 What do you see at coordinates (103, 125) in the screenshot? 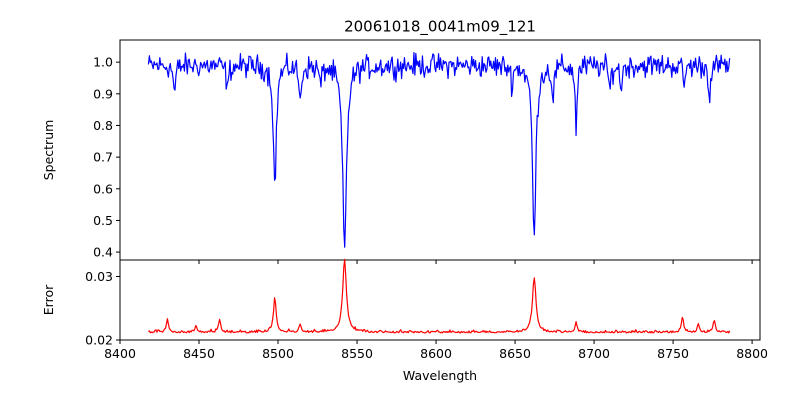
I see `spectrum-y-tick-label: 0.8` at bounding box center [103, 125].